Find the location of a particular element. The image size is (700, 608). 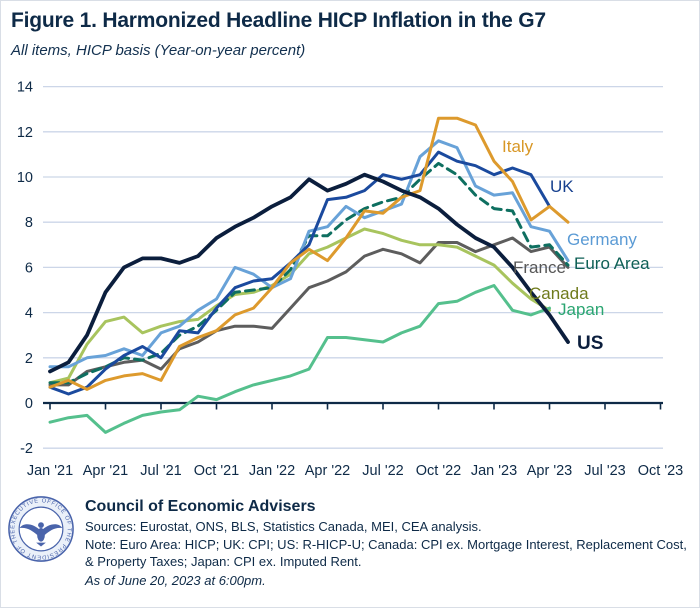

series-label-france: France is located at coordinates (539, 267).